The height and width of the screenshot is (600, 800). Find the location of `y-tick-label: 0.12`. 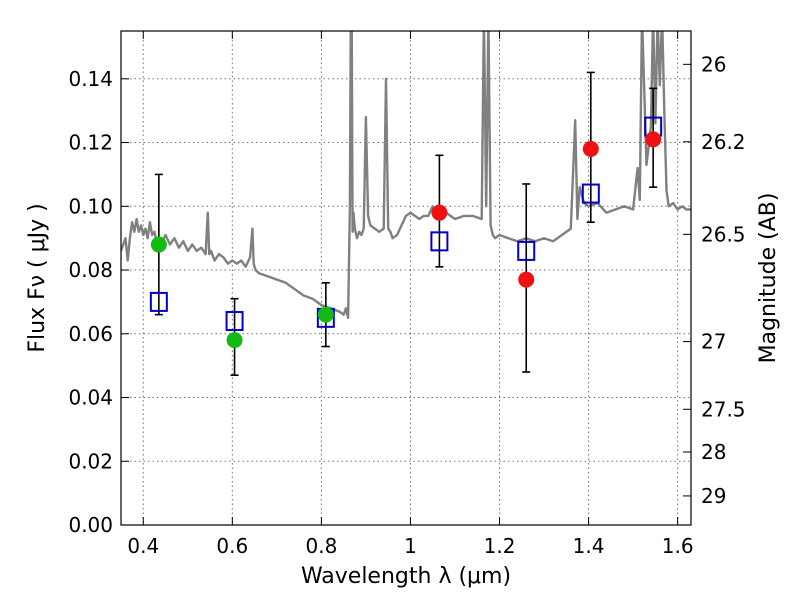

y-tick-label: 0.12 is located at coordinates (90, 143).